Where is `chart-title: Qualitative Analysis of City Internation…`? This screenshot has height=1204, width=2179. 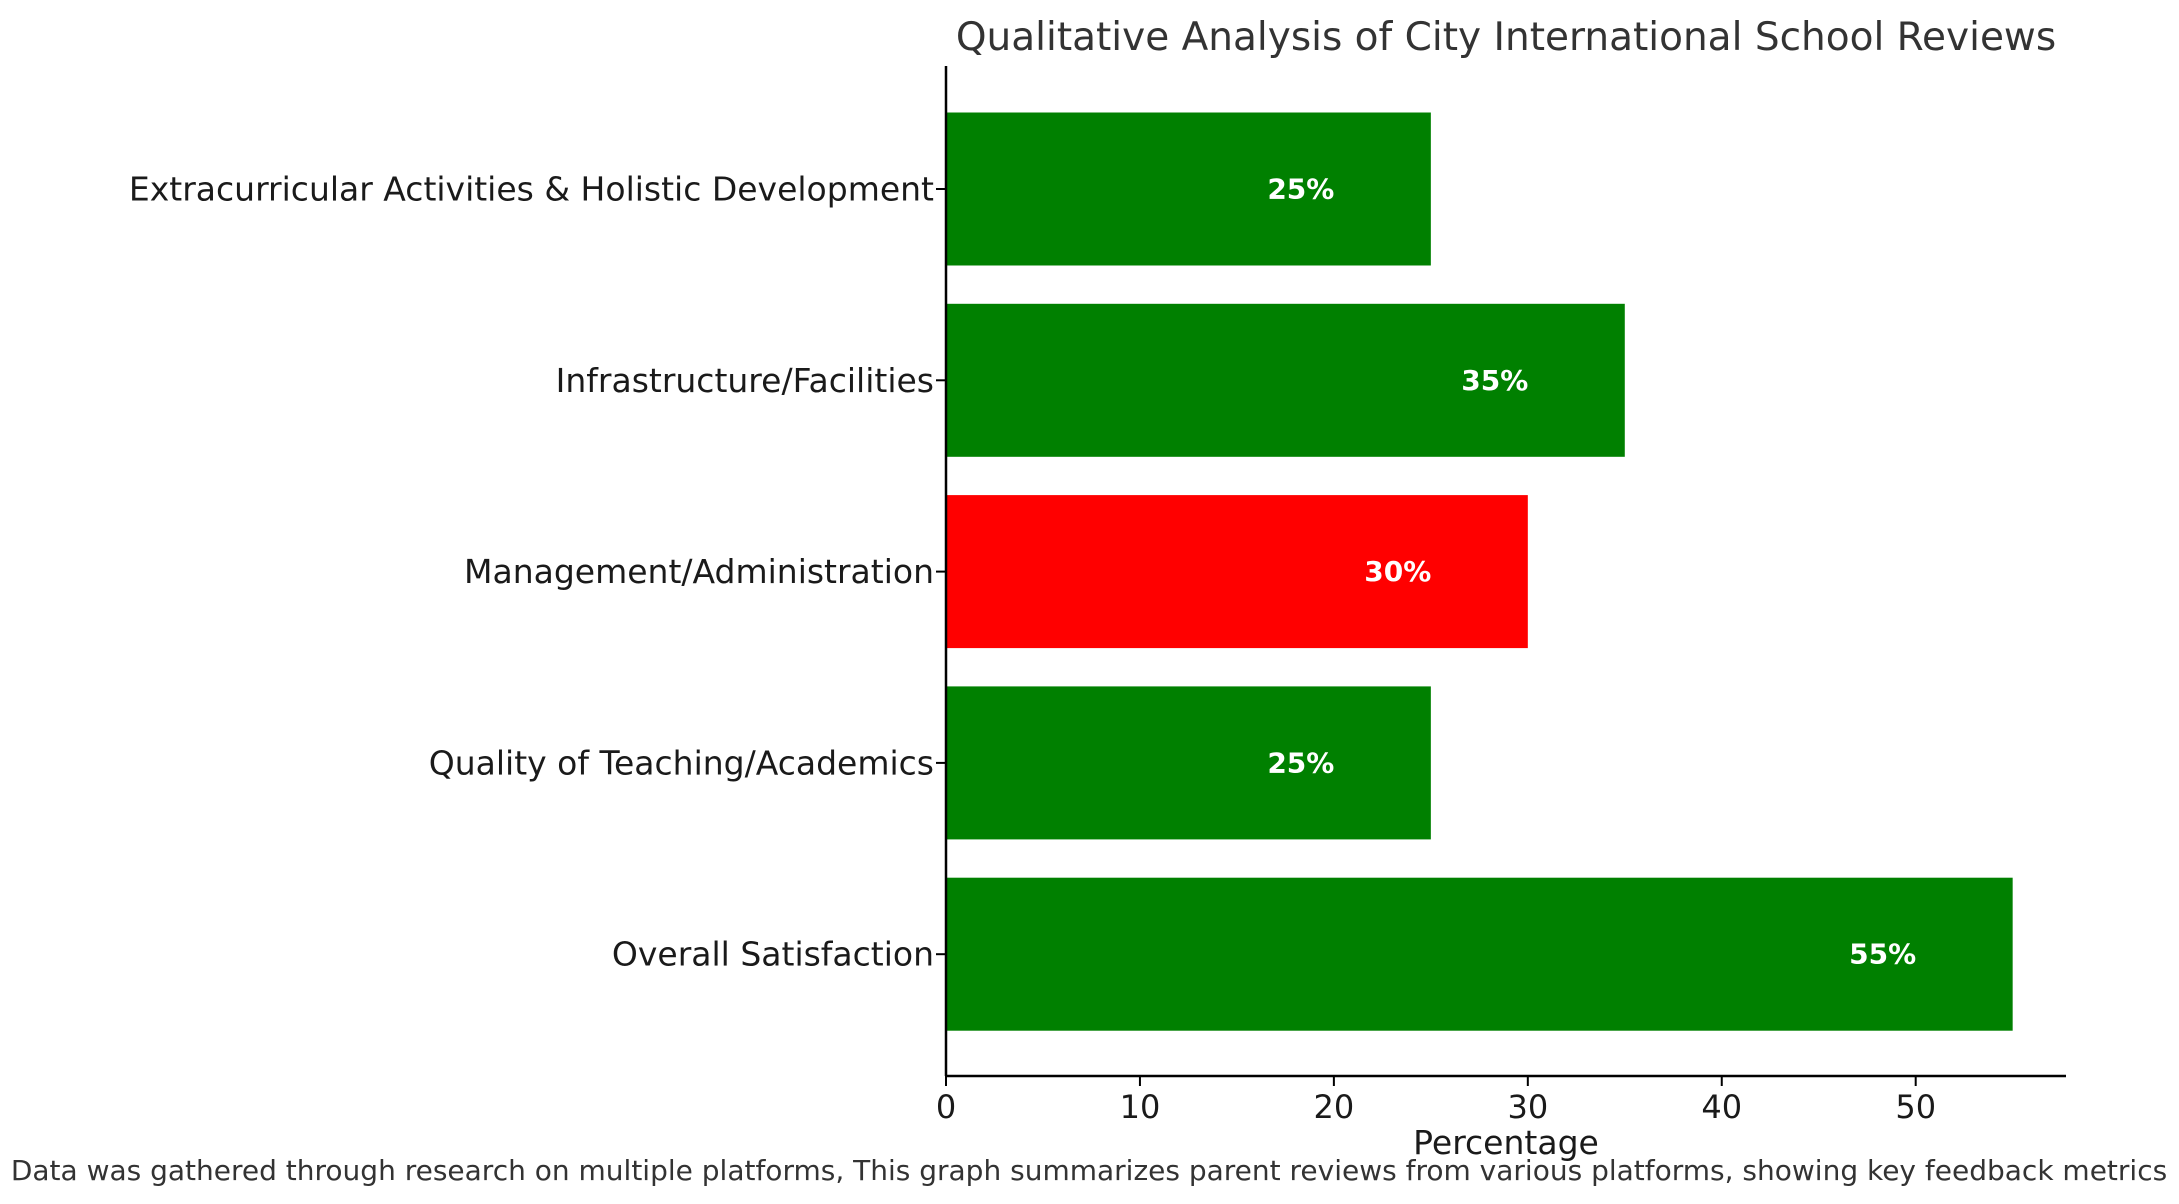 chart-title: Qualitative Analysis of City Internation… is located at coordinates (1506, 37).